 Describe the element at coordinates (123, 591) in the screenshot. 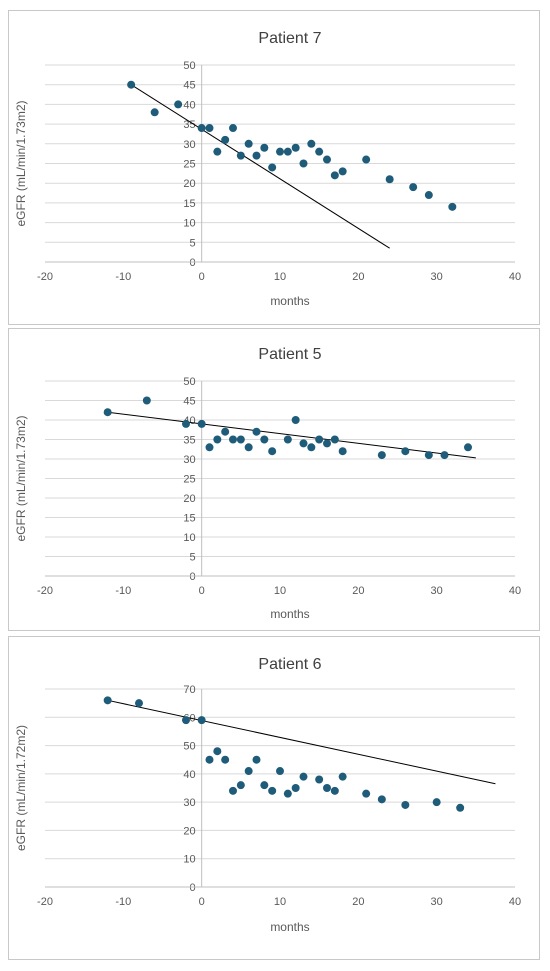

I see `x-tick-label: -10` at that location.